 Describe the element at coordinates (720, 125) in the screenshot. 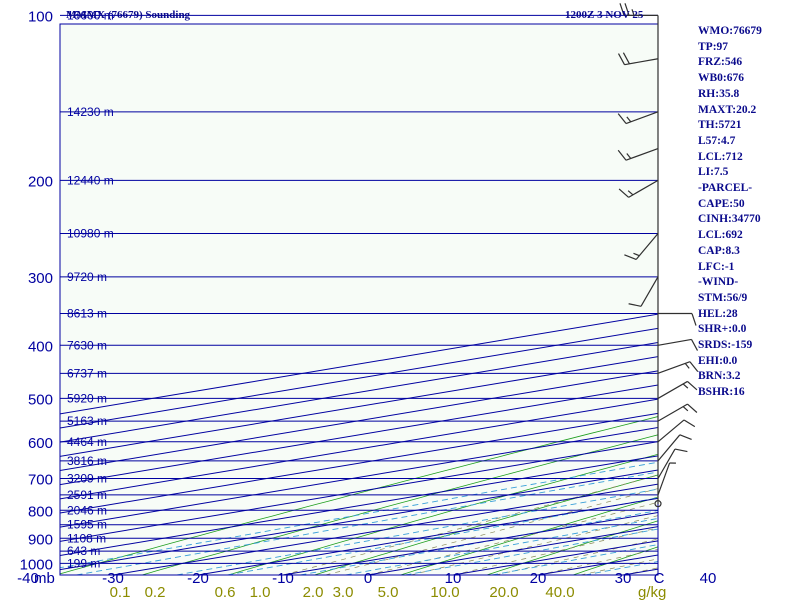

I see `stat-item: TH:5721` at that location.